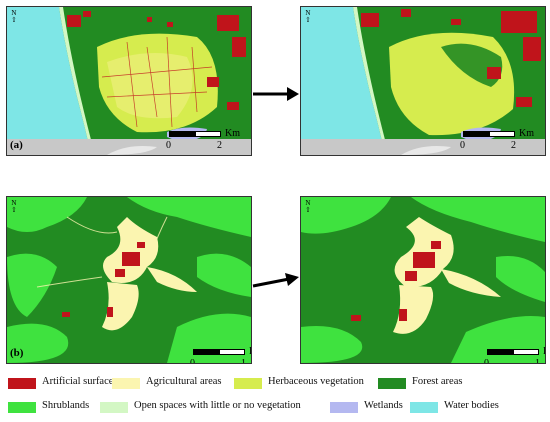 The height and width of the screenshot is (422, 550). I want to click on legend-label: Forest areas, so click(437, 381).